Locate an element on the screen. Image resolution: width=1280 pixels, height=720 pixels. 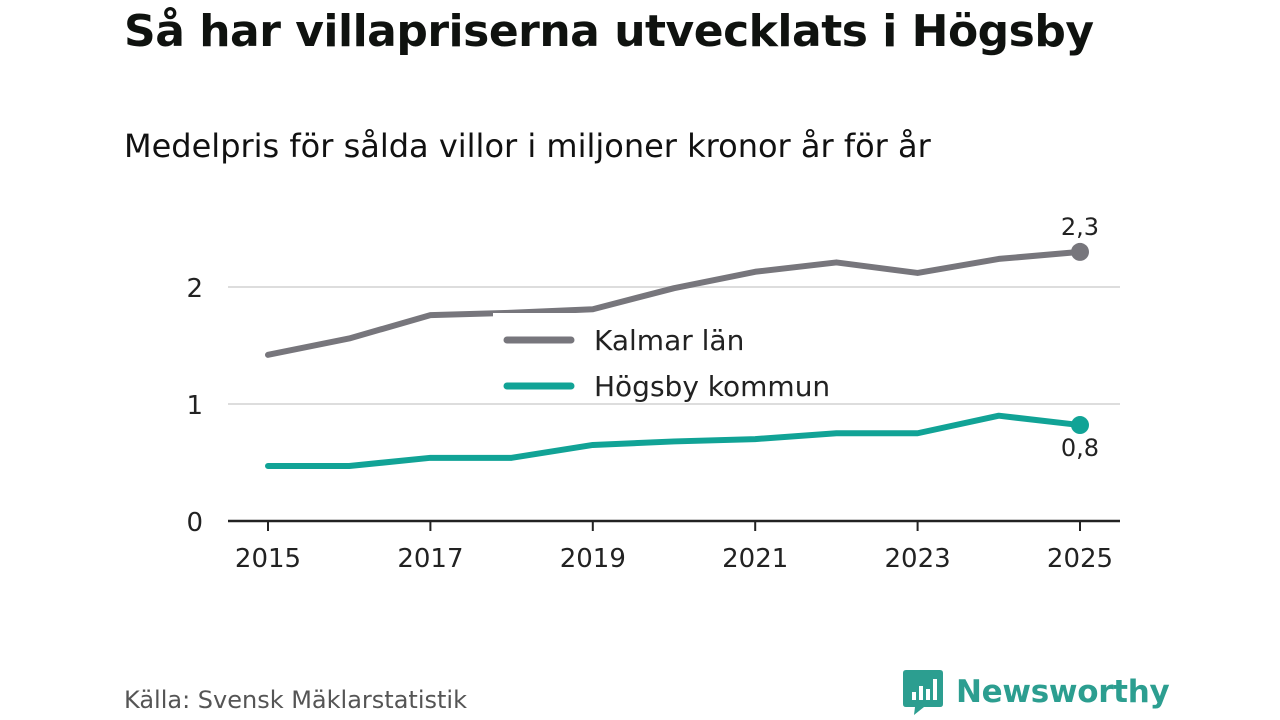
legend-label: Högsby kommun is located at coordinates (712, 386).